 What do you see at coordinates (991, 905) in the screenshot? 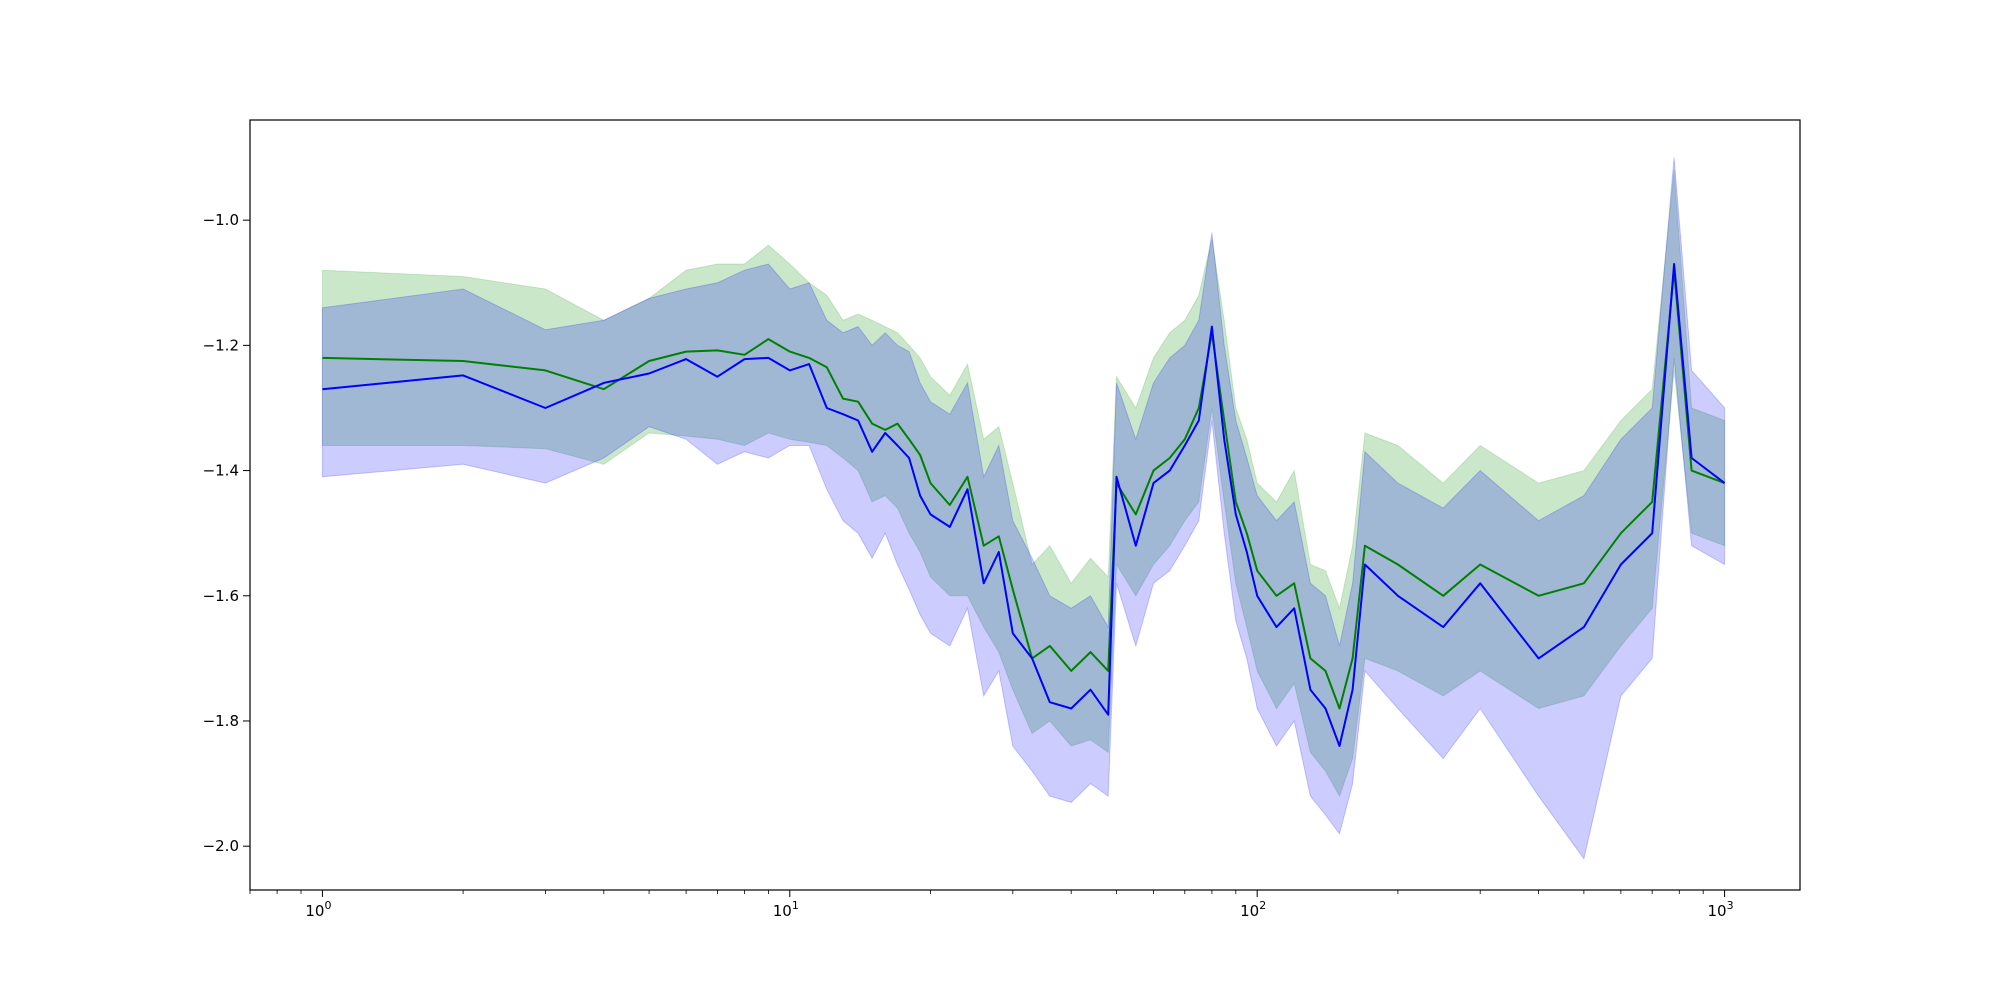
I see `x-axis: 10⁰ 10¹ 10² 10³` at bounding box center [991, 905].